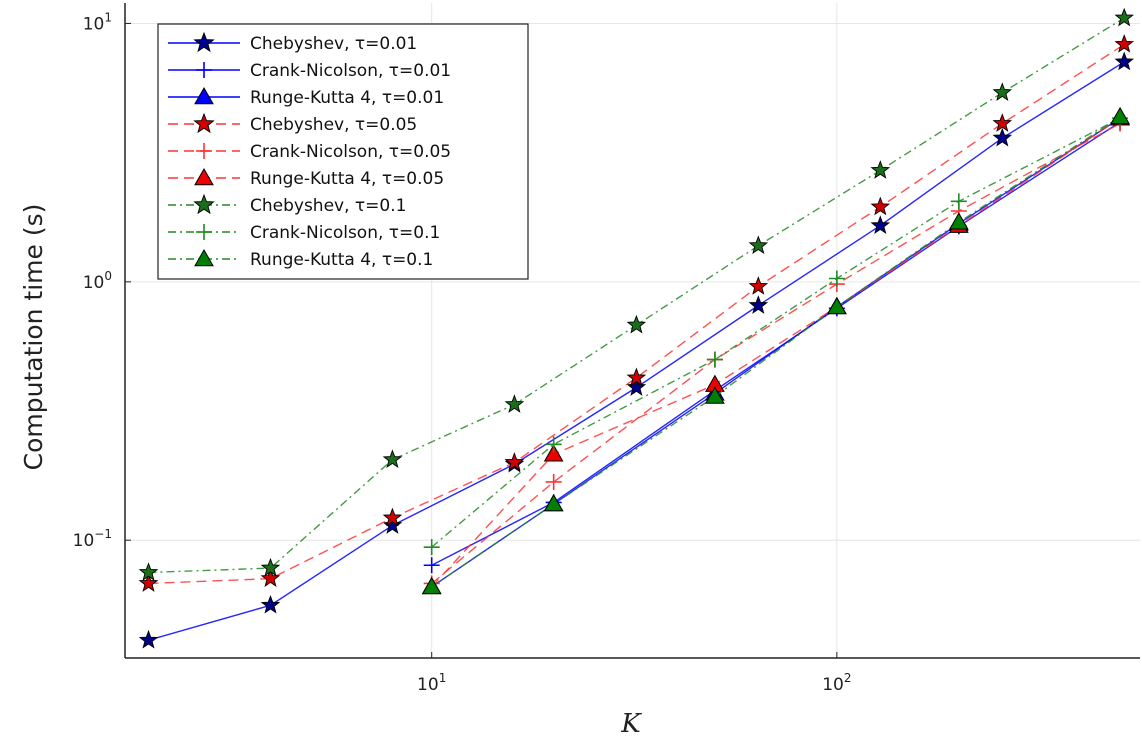  What do you see at coordinates (347, 98) in the screenshot?
I see `legend-label: Runge-Kutta 4, τ=0.01` at bounding box center [347, 98].